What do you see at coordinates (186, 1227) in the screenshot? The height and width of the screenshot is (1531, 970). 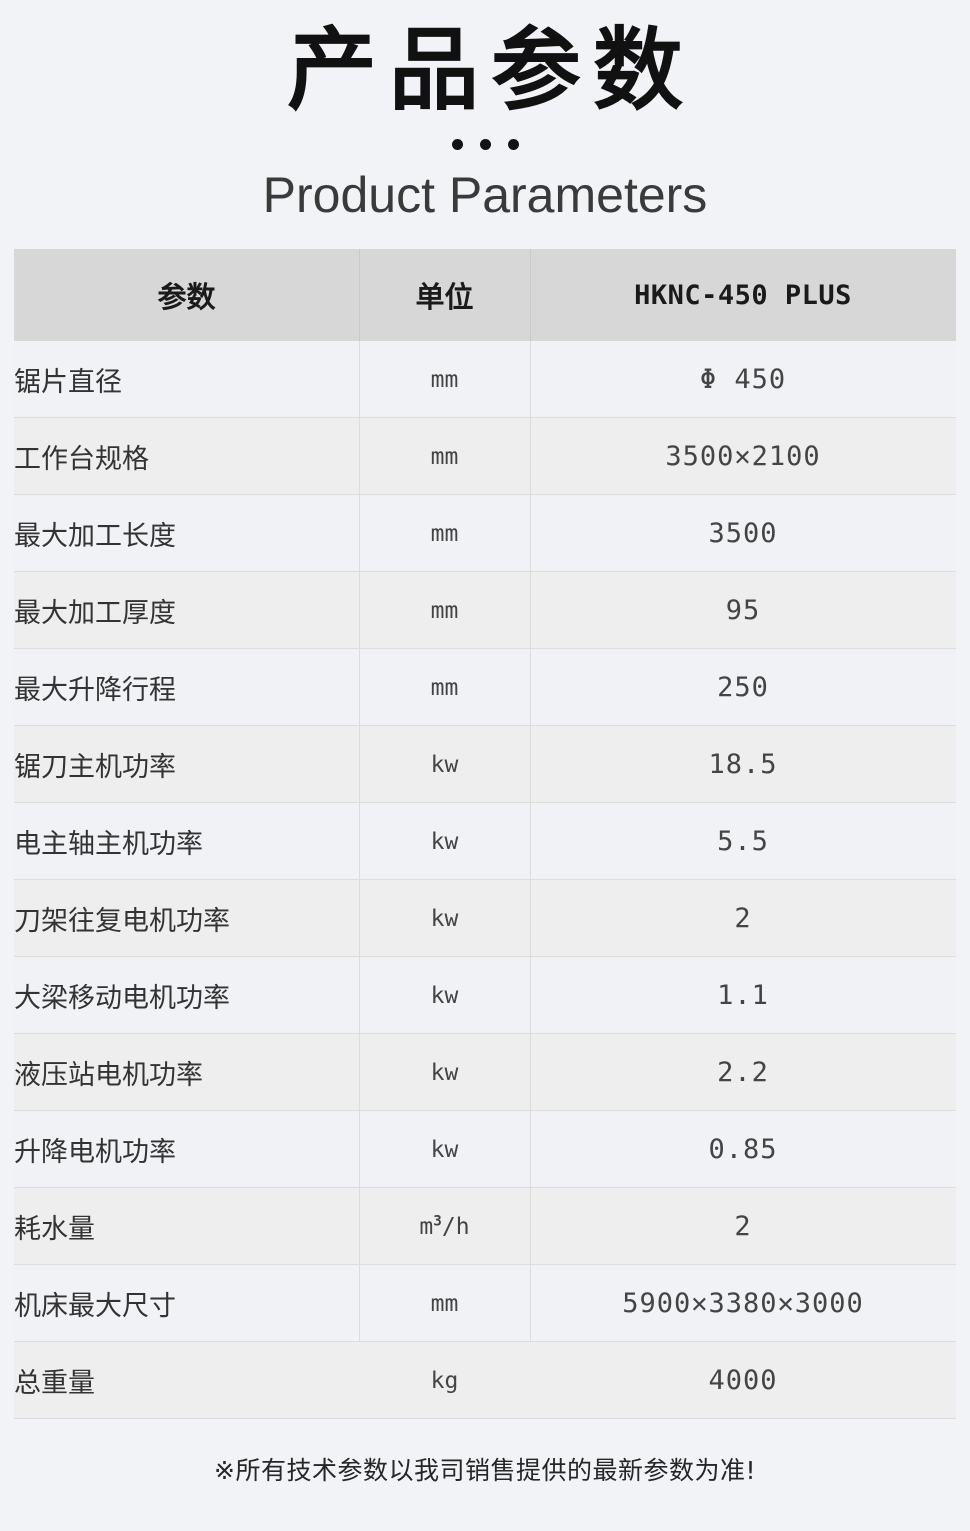 I see `cell-parameter: 耗水量` at bounding box center [186, 1227].